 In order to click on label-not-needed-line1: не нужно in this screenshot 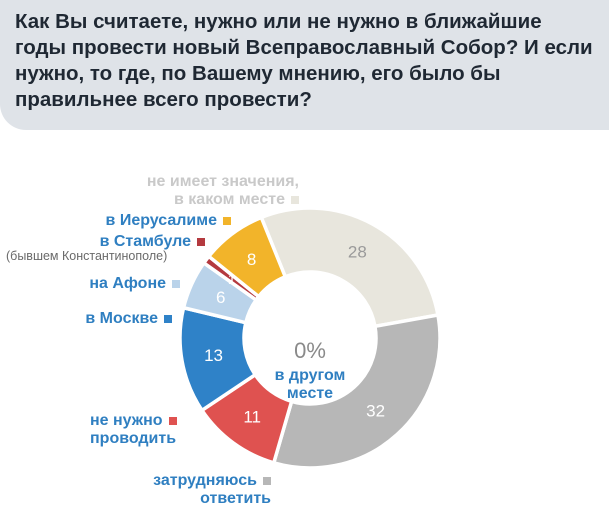, I will do `click(126, 420)`.